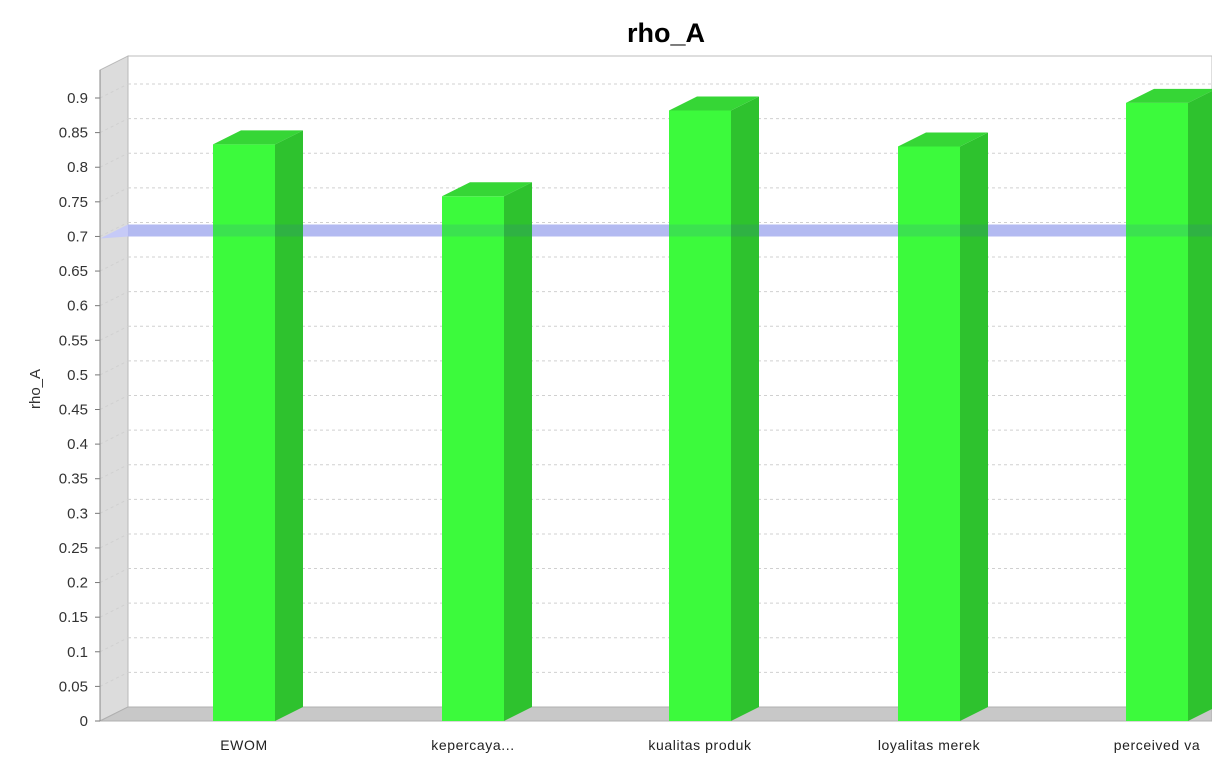 The image size is (1212, 757). Describe the element at coordinates (77, 98) in the screenshot. I see `y-tick-label: 0.9` at that location.